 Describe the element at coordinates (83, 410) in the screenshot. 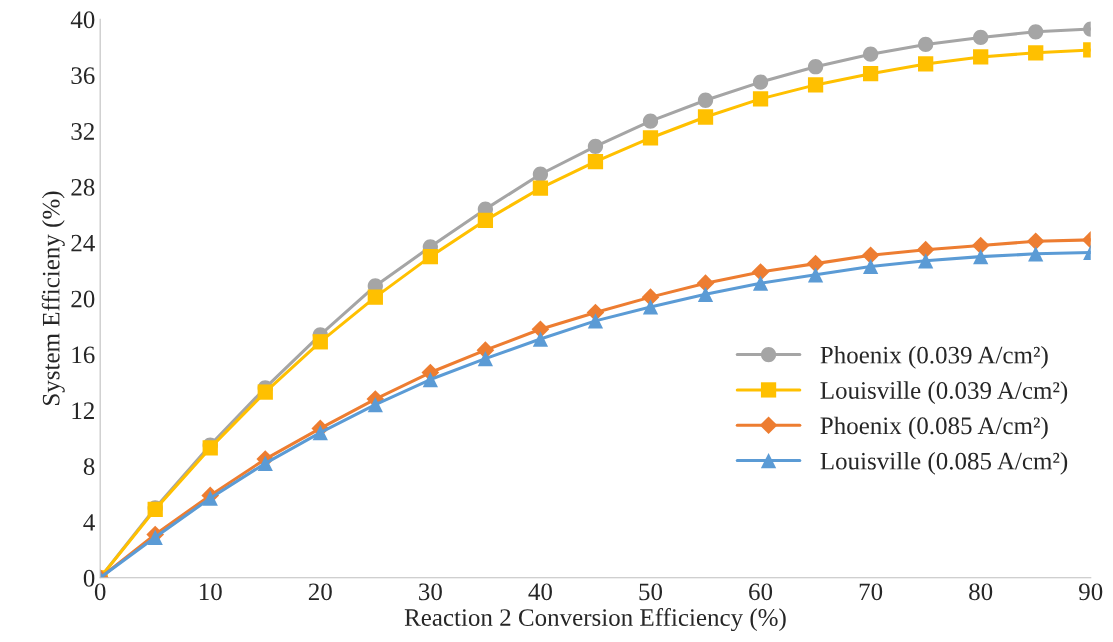

I see `y-tick-label: 12` at that location.